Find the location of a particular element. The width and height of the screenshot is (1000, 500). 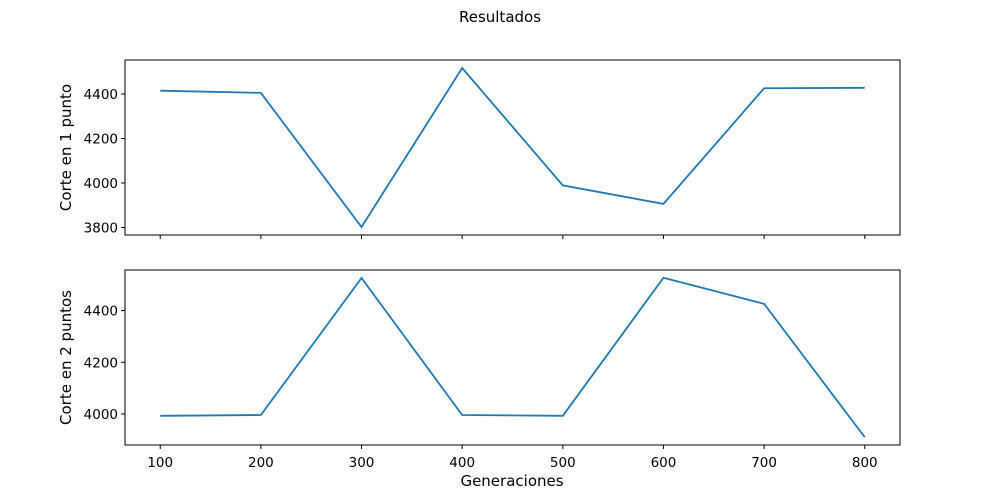

bottom-y-axis-label: Corte en 2 puntos is located at coordinates (66, 357).